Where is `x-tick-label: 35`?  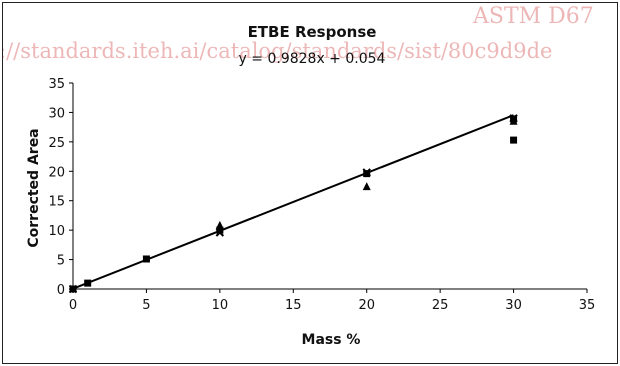 x-tick-label: 35 is located at coordinates (587, 305).